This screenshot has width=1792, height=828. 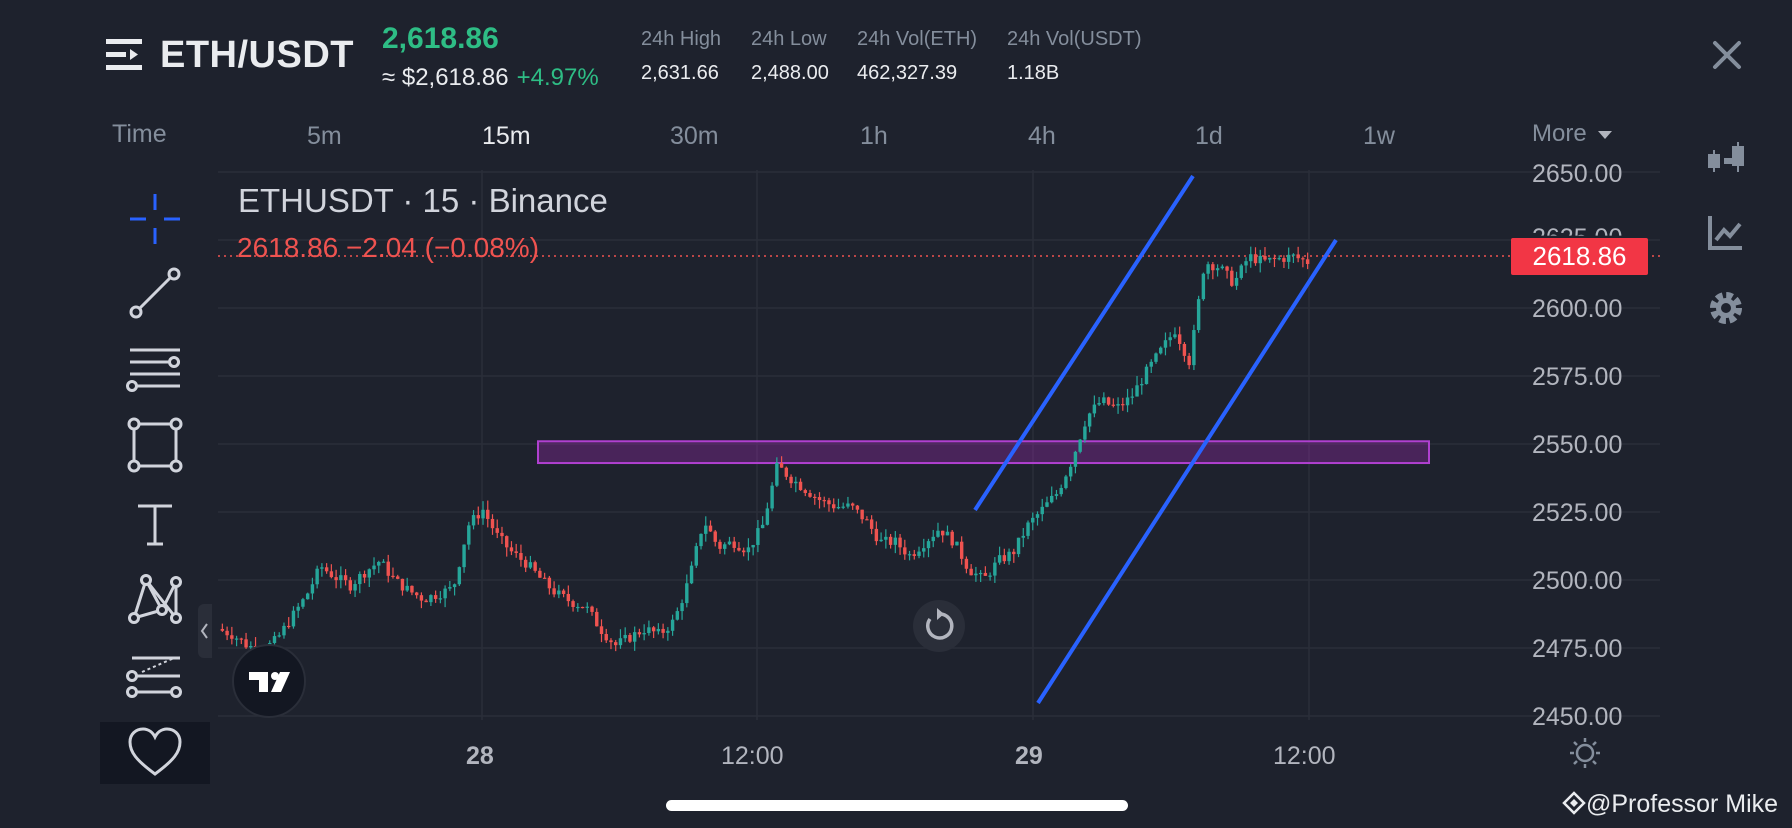 What do you see at coordinates (257, 55) in the screenshot?
I see `trading-pair-title: ETH/USDT` at bounding box center [257, 55].